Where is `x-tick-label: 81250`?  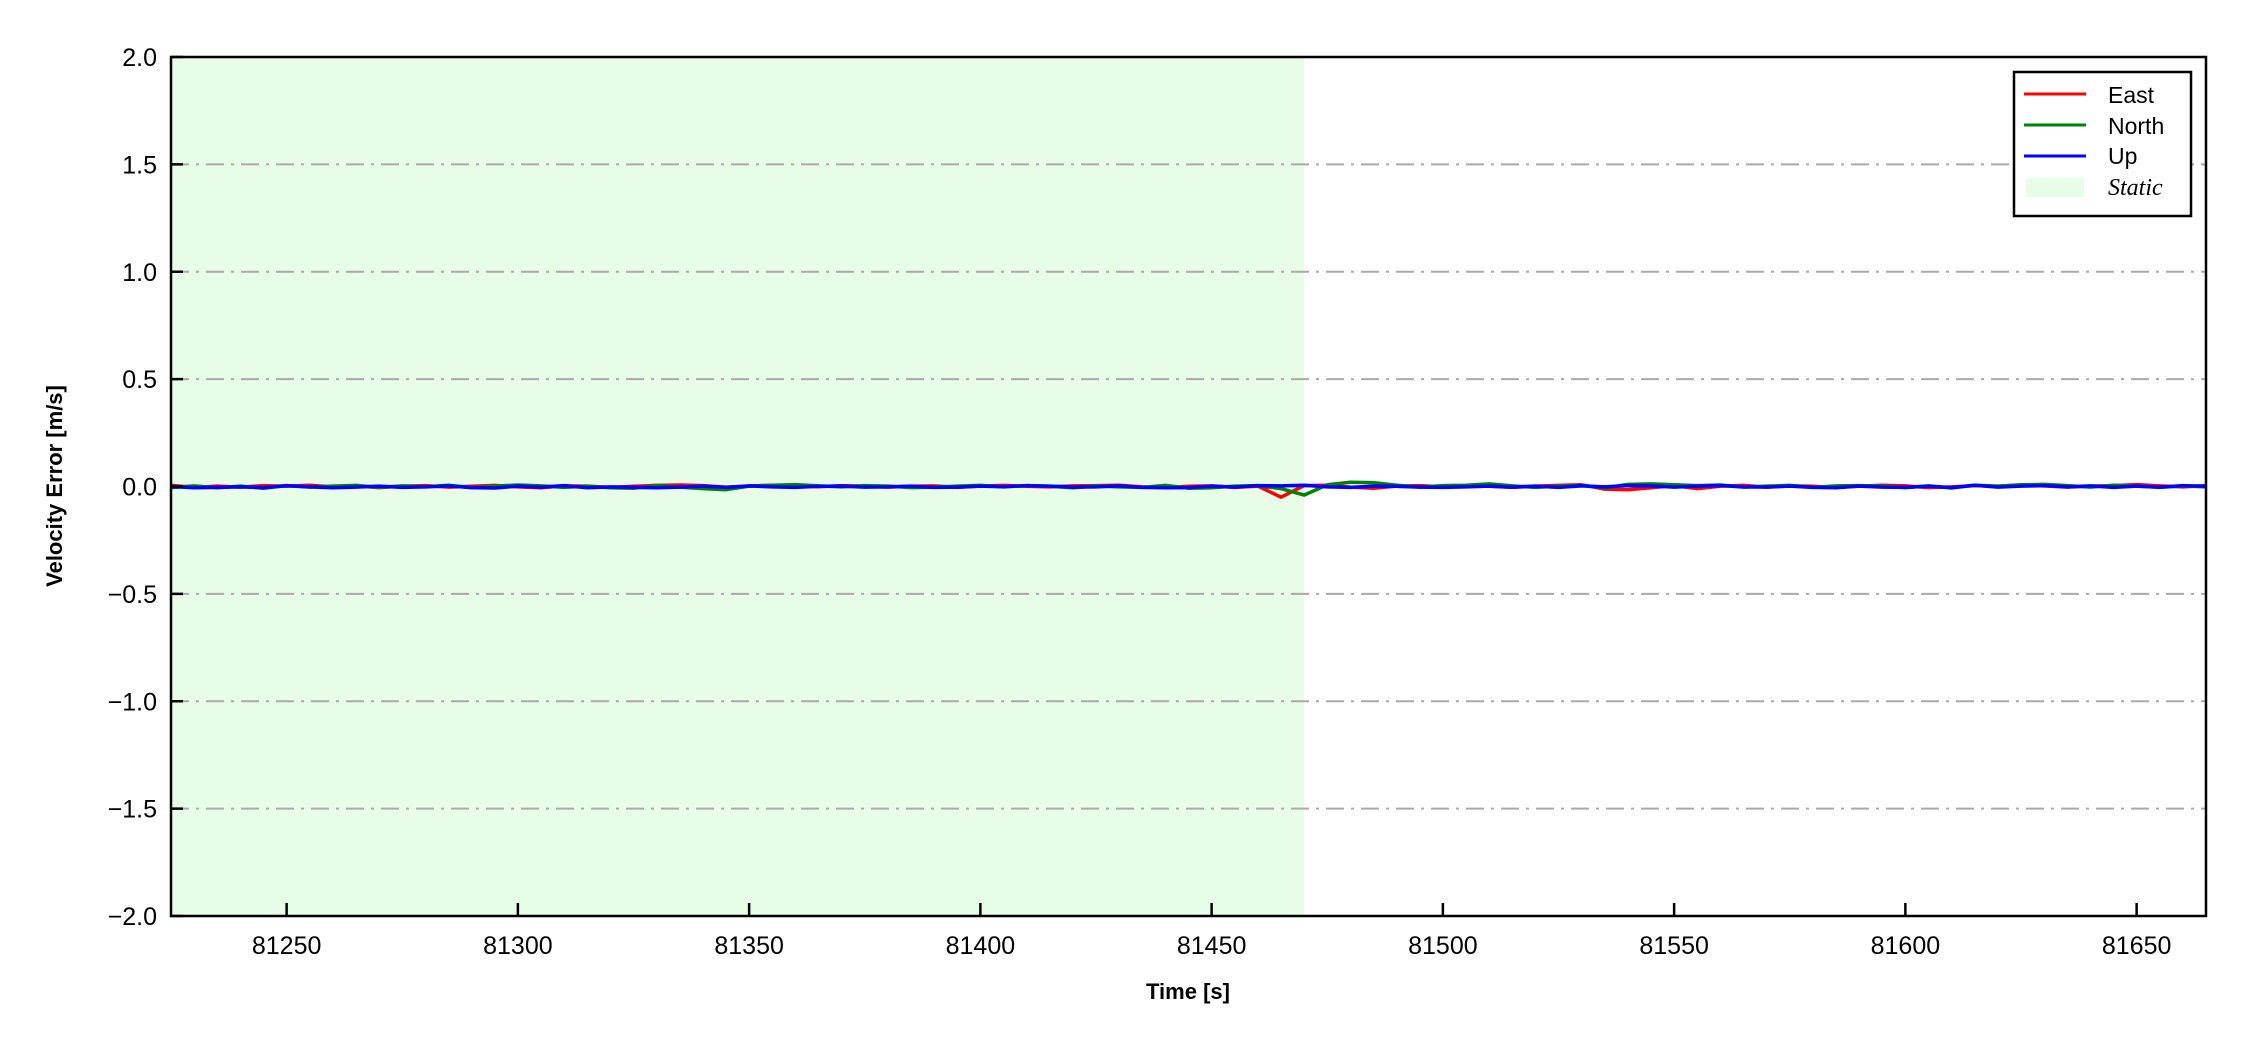
x-tick-label: 81250 is located at coordinates (287, 946).